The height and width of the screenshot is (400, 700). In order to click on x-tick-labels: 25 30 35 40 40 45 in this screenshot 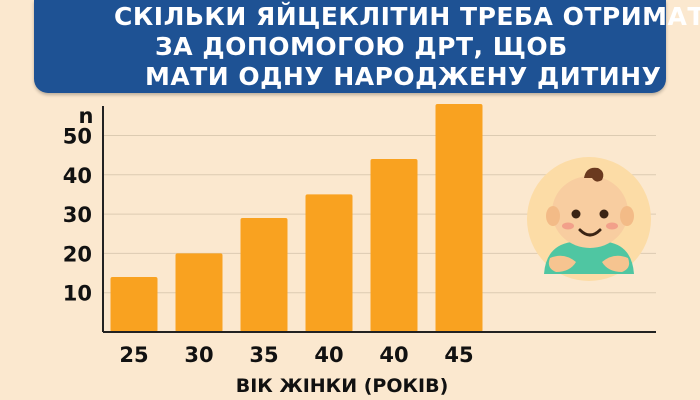, I will do `click(296, 355)`.